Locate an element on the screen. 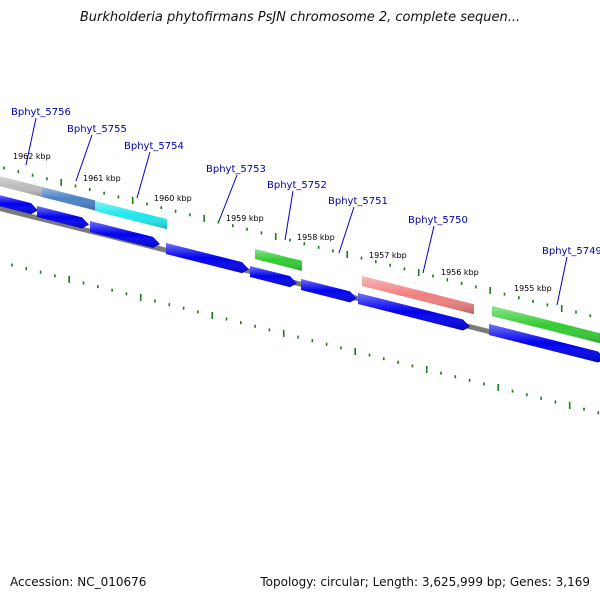 This screenshot has height=600, width=600. gene-label-bphyt-5750: Bphyt_5750 is located at coordinates (438, 220).